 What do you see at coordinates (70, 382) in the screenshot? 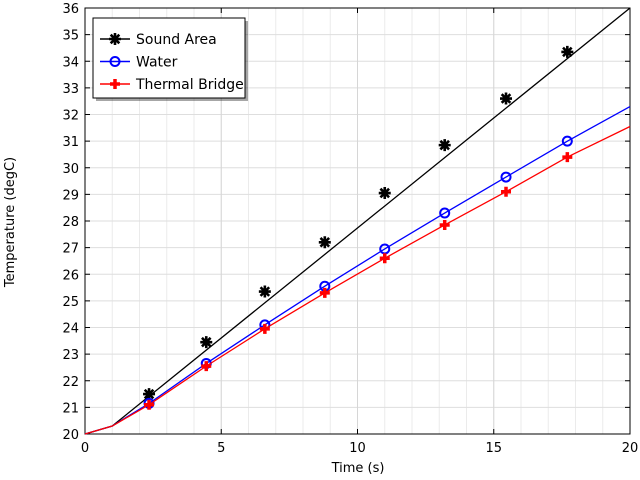
I see `y-tick-label: 22` at bounding box center [70, 382].